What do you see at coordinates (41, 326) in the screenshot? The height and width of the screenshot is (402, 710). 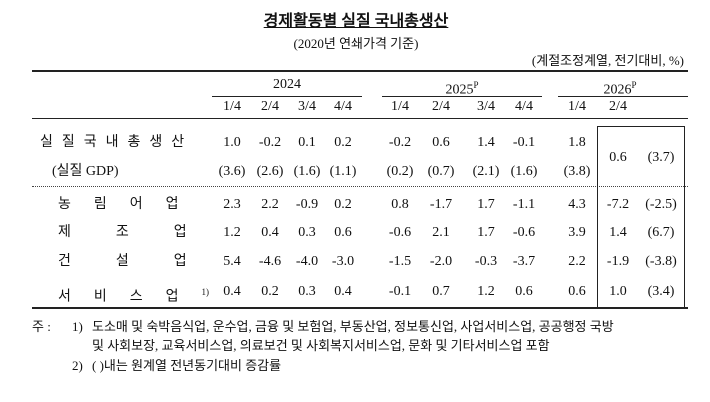 I see `notes-prefix: 주 :` at bounding box center [41, 326].